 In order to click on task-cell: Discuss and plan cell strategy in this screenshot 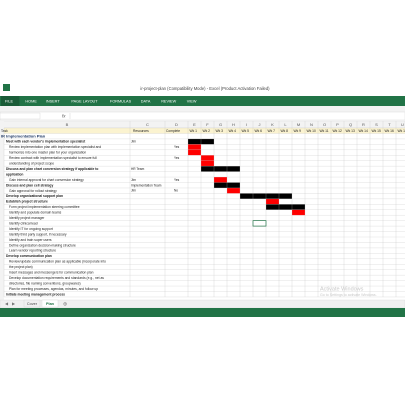, I will do `click(29, 185)`.